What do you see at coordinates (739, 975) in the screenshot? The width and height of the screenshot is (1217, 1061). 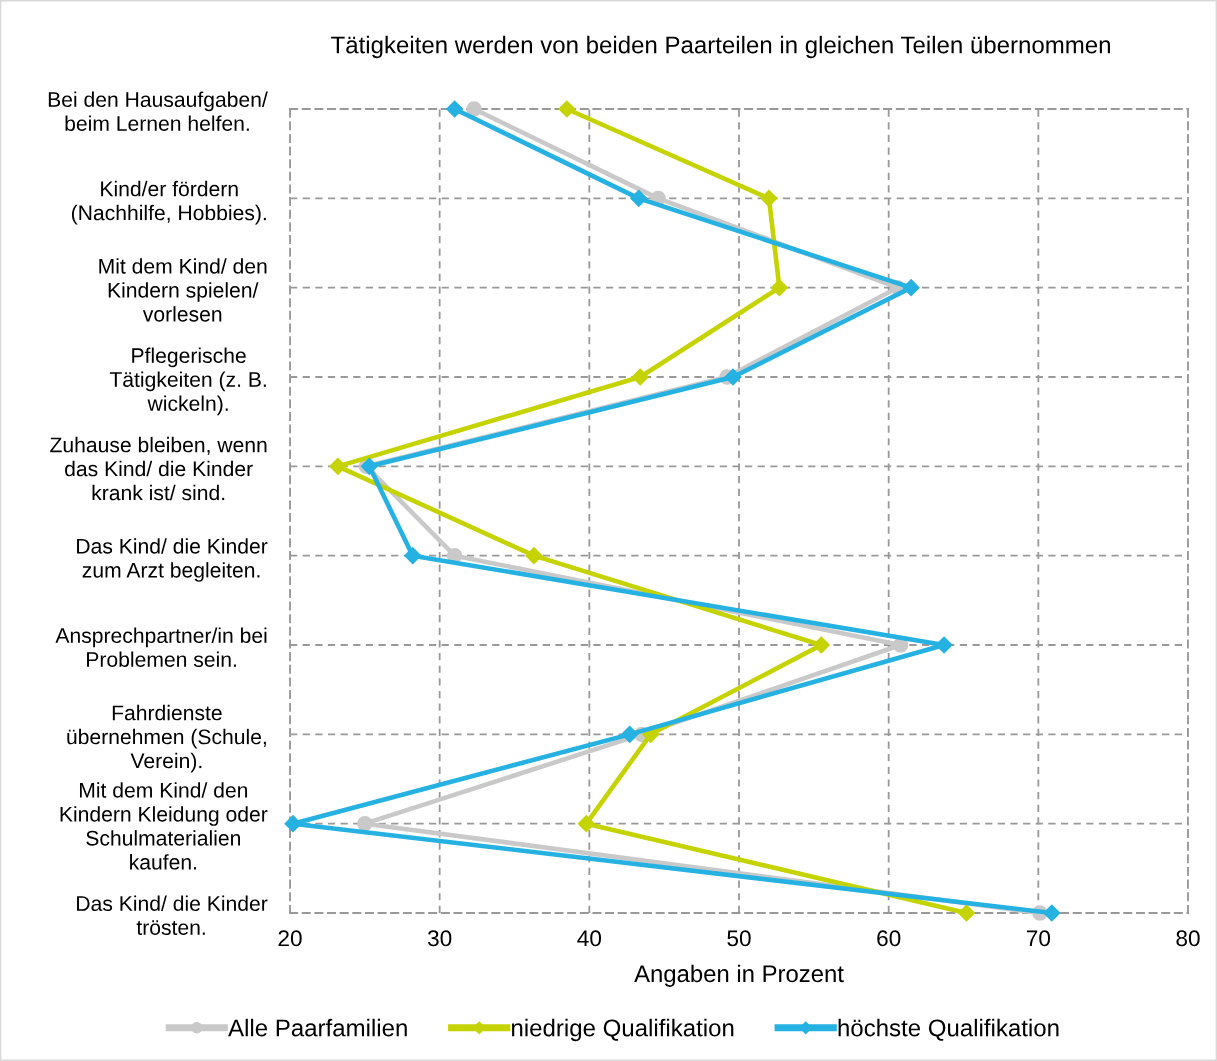 I see `x-axis-title: Angaben in Prozent` at bounding box center [739, 975].